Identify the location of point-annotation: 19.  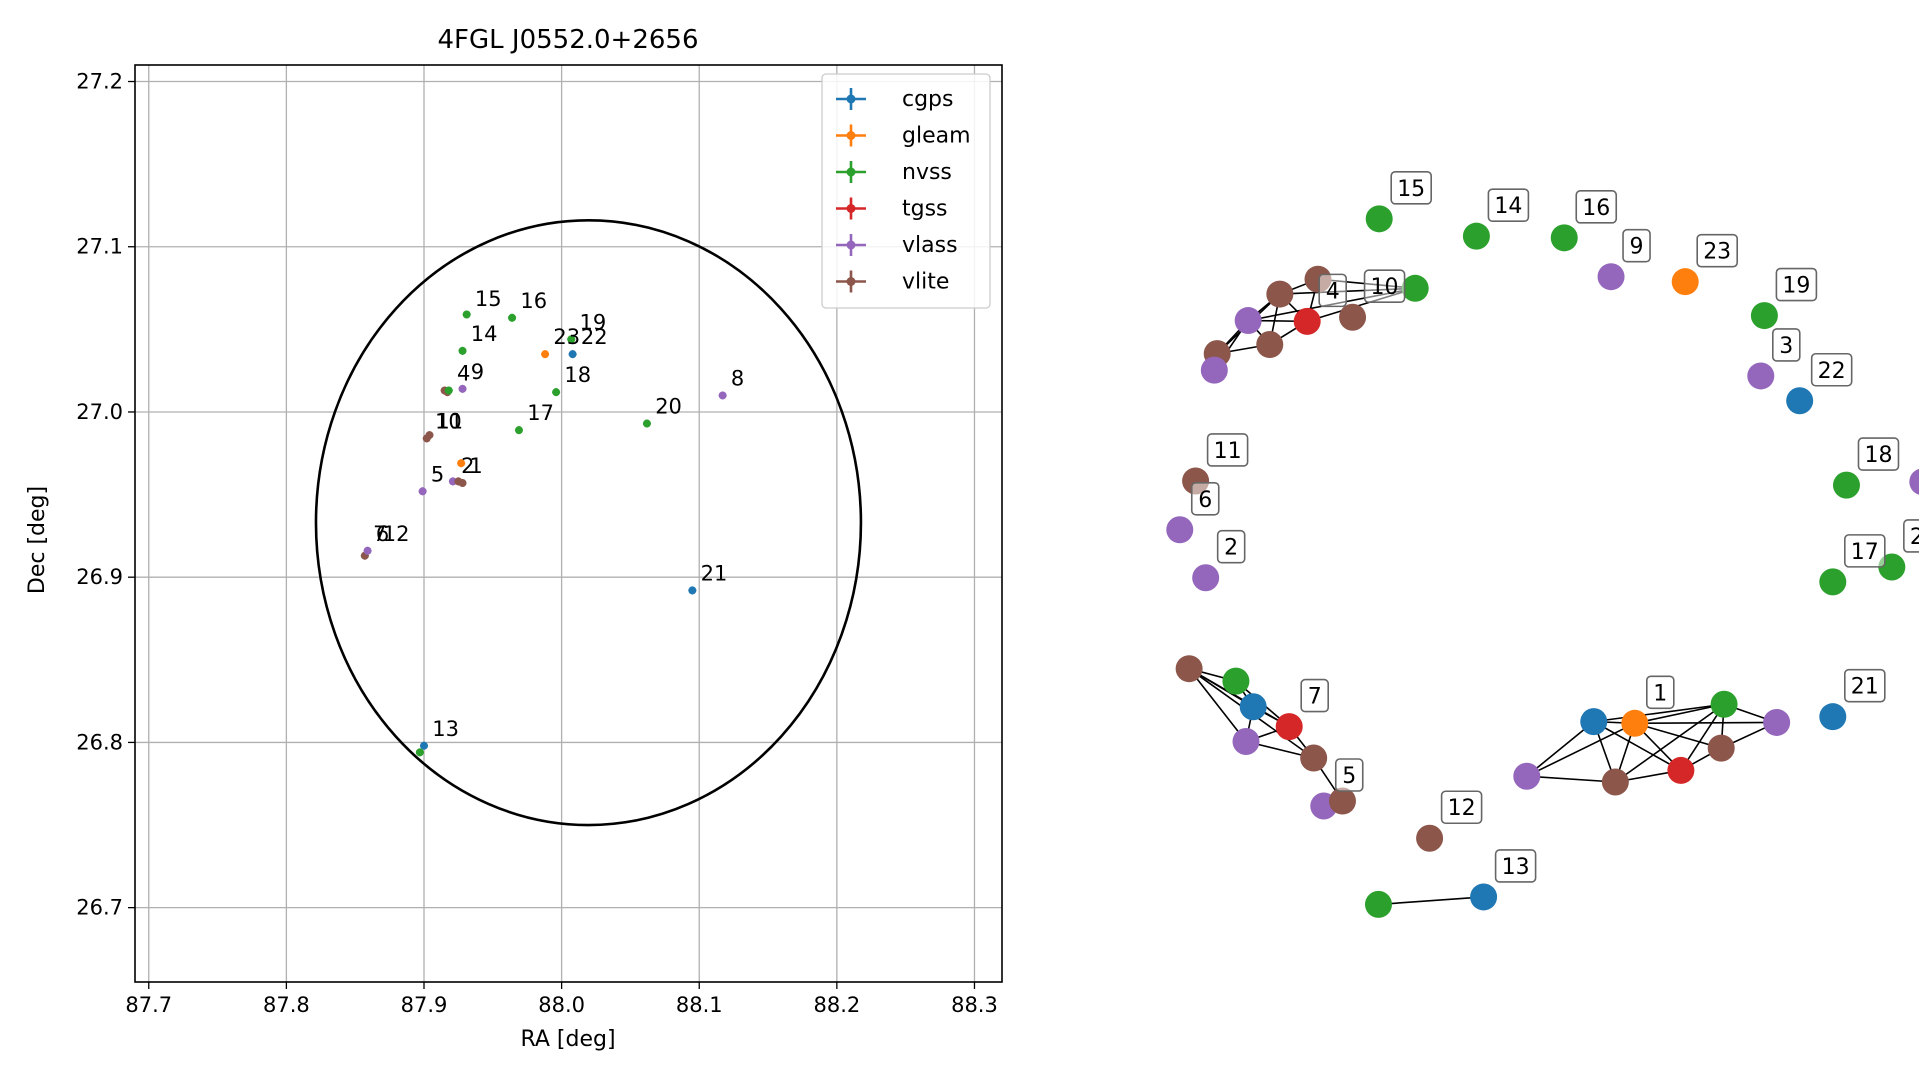
(593, 322).